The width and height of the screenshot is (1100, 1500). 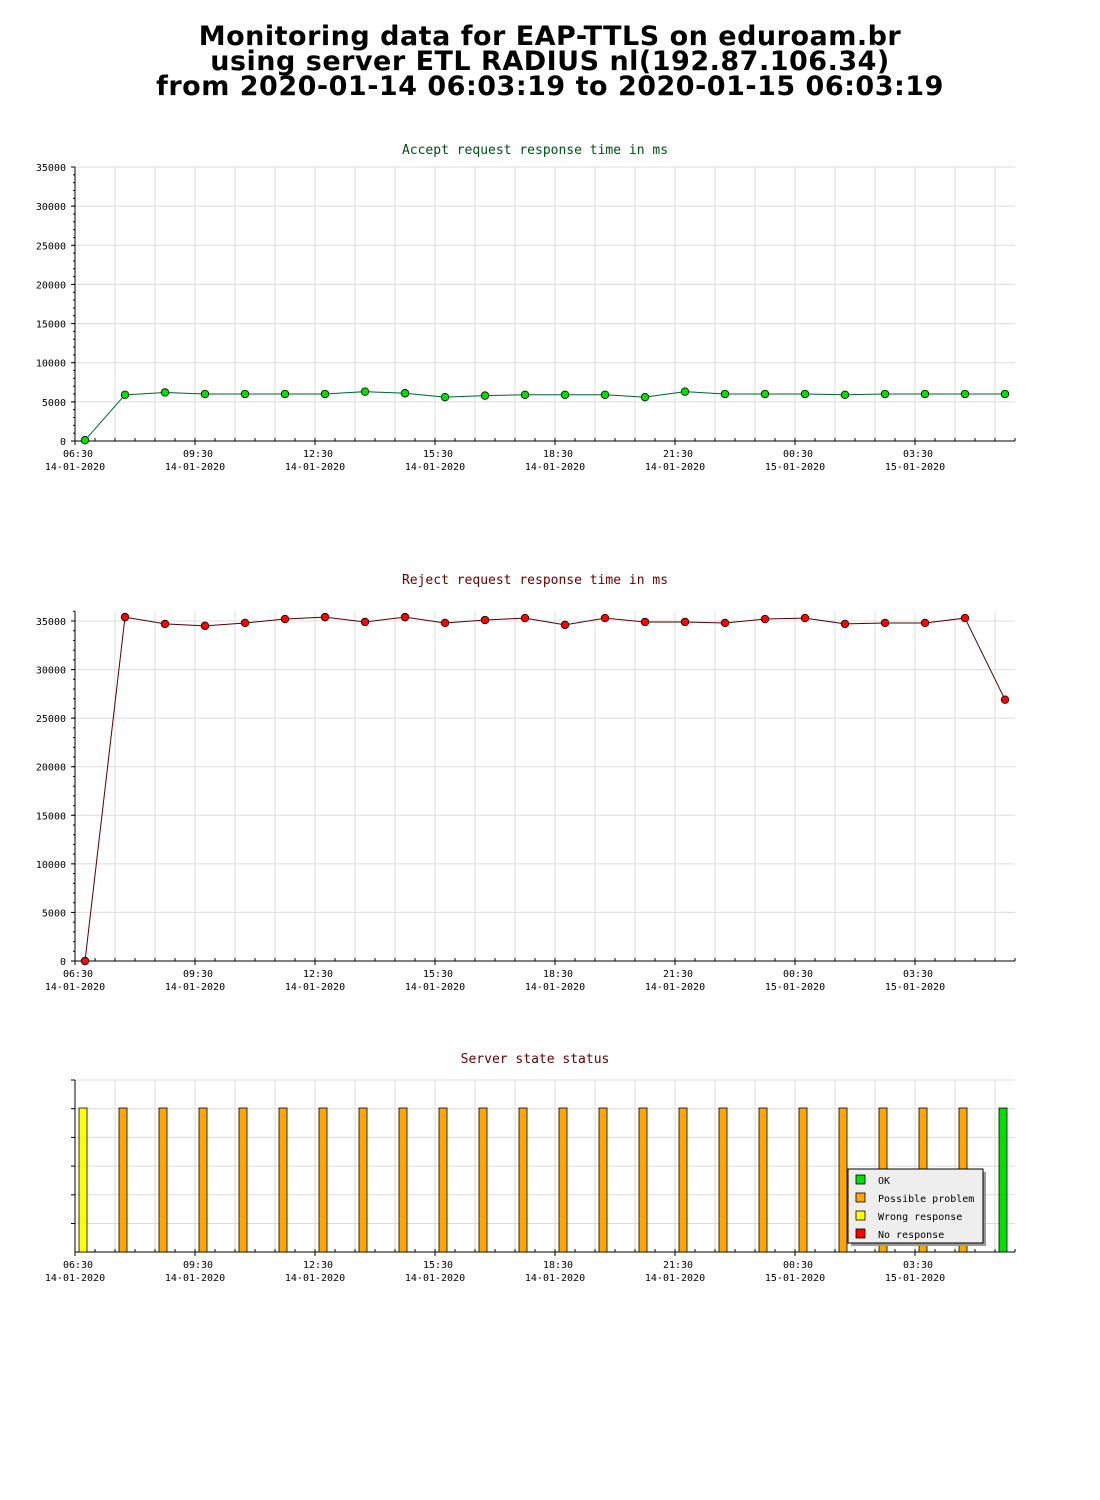 What do you see at coordinates (54, 913) in the screenshot?
I see `y-tick-label: 5000` at bounding box center [54, 913].